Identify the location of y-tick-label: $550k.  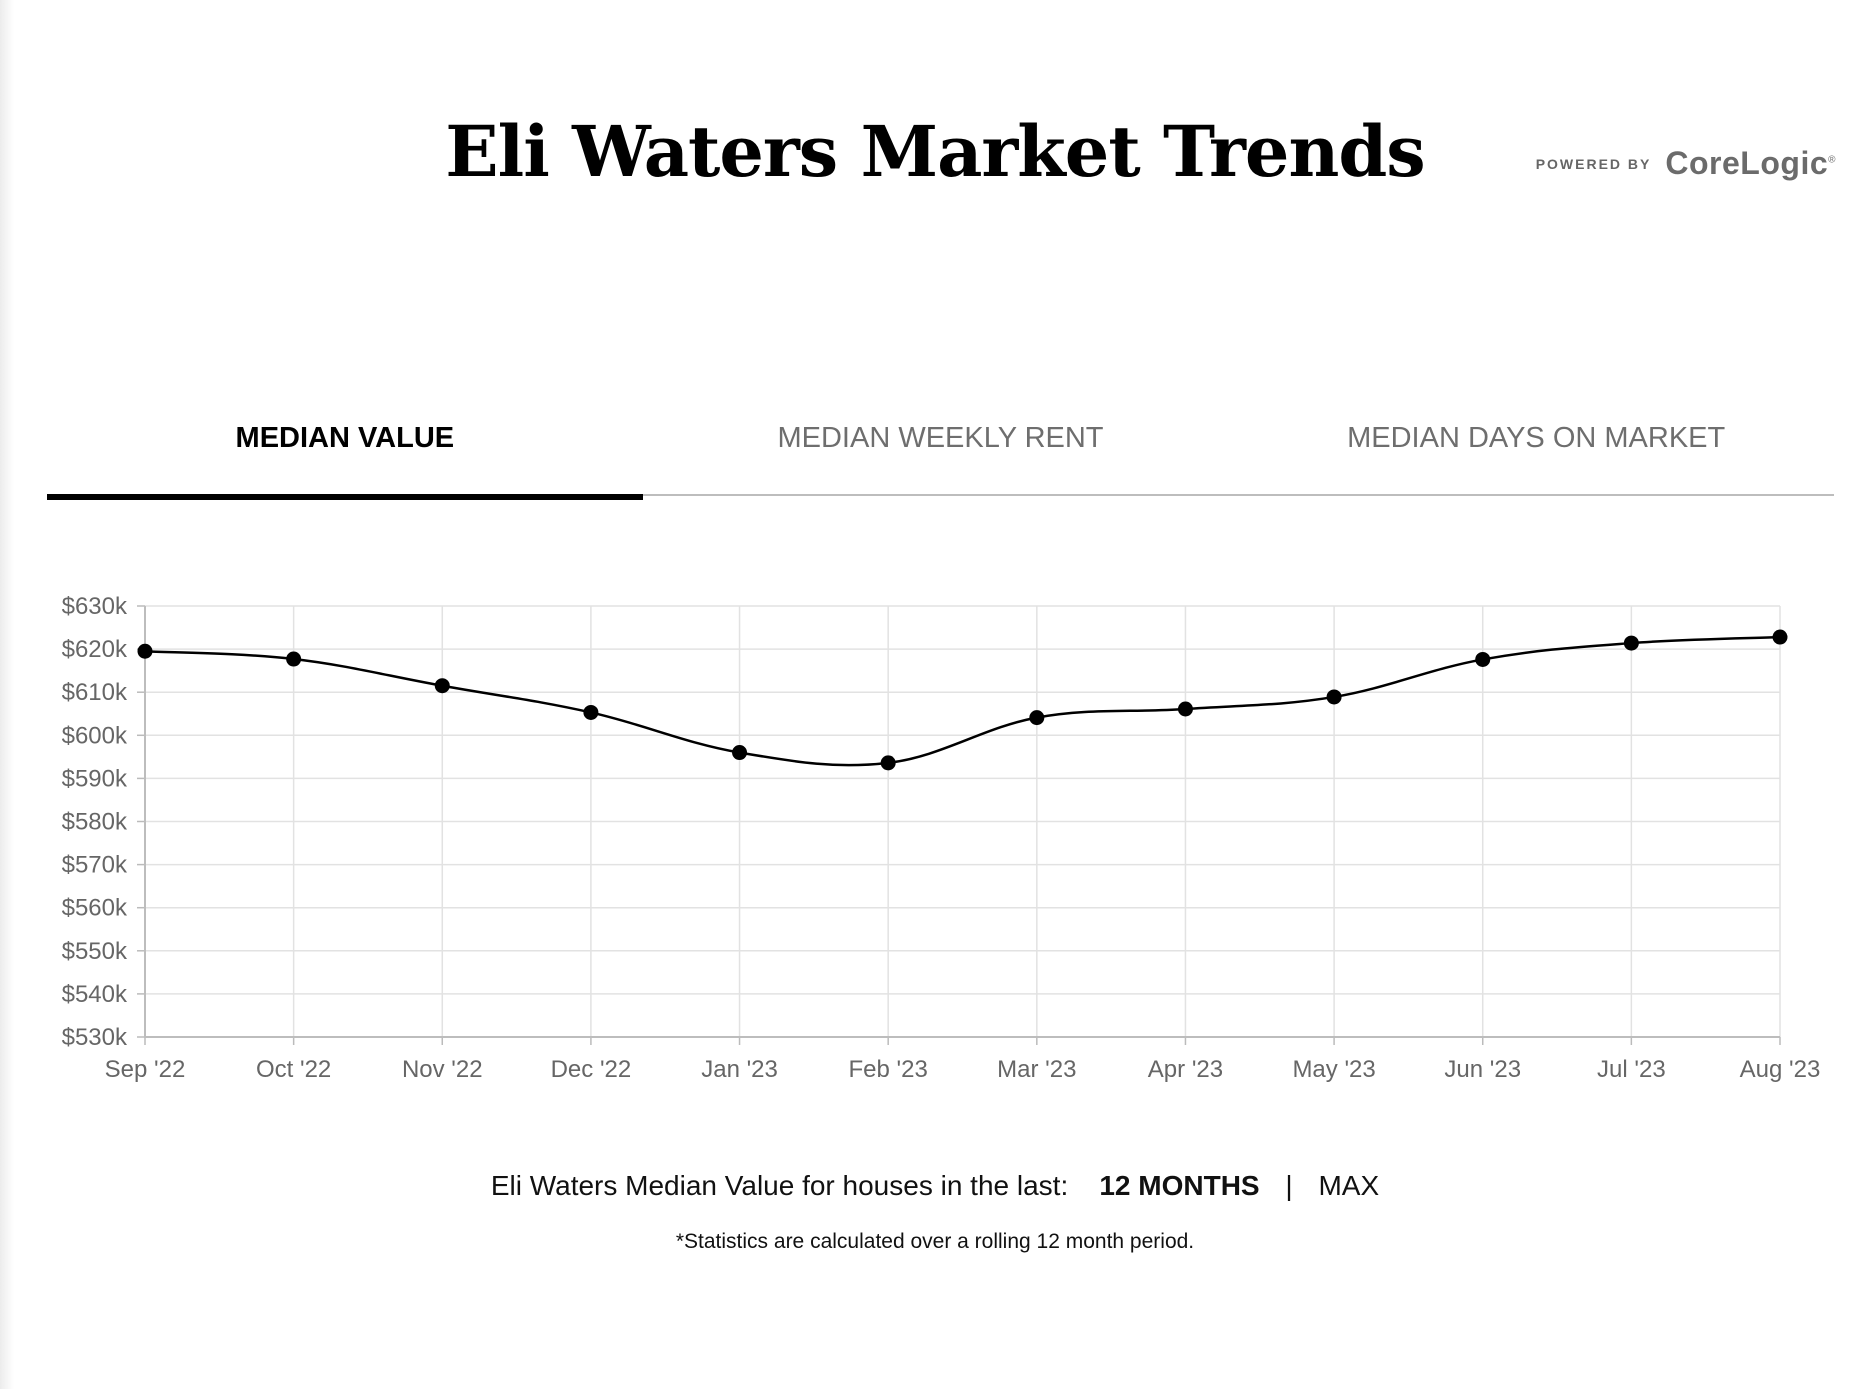
(95, 951).